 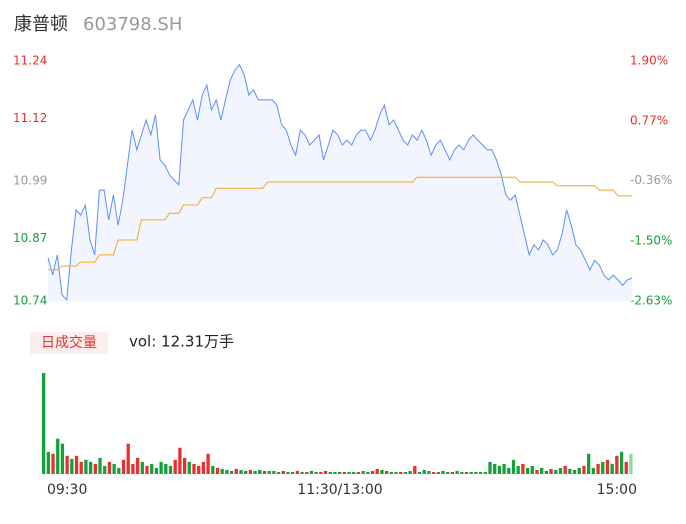 I want to click on volume-label-bg, so click(x=69, y=343).